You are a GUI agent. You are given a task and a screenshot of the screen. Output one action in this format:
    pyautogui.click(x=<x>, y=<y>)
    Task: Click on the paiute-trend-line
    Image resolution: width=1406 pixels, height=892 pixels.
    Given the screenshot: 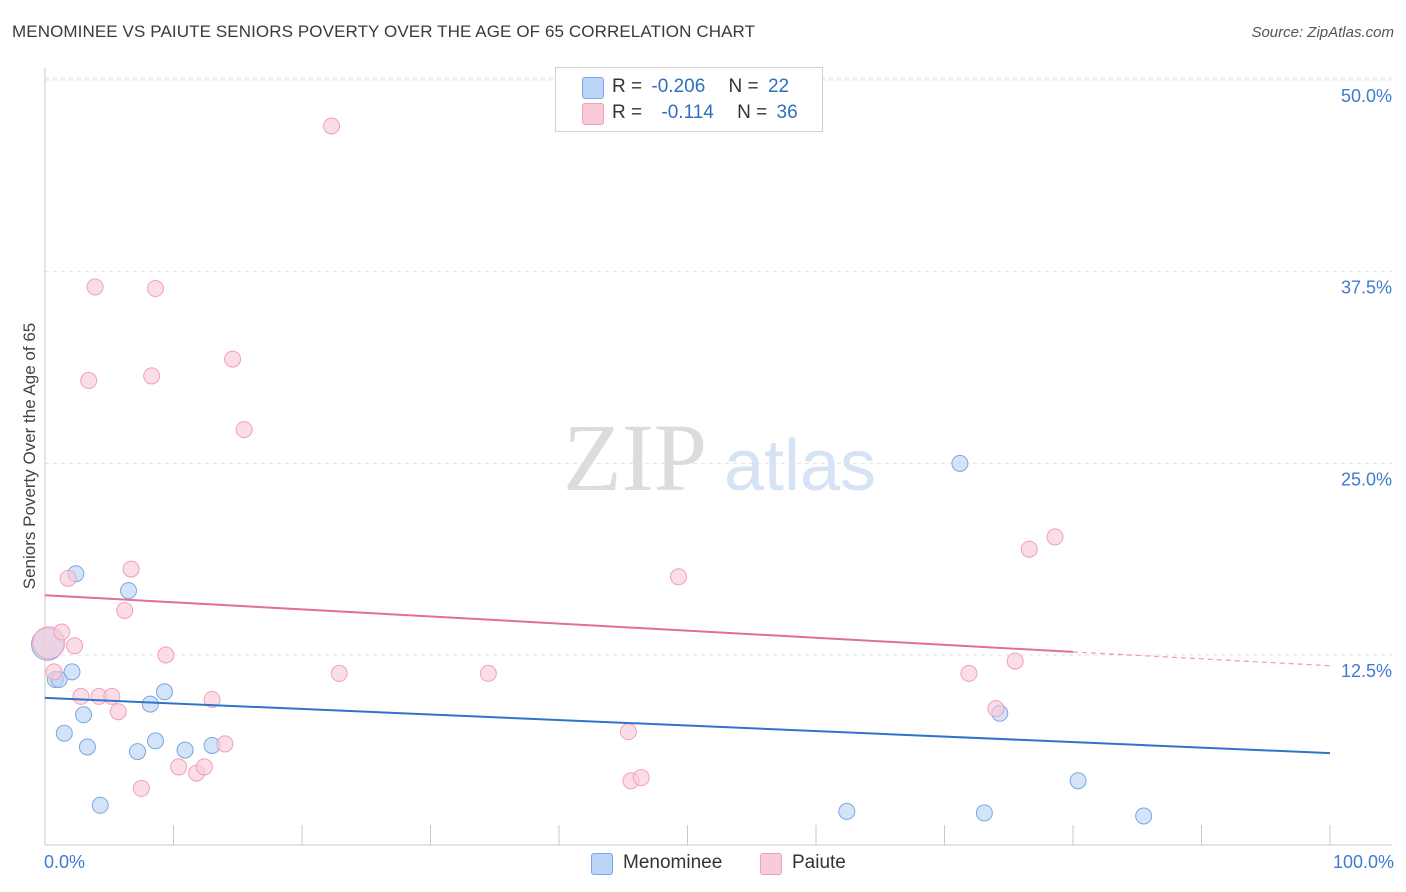 What is the action you would take?
    pyautogui.click(x=559, y=623)
    